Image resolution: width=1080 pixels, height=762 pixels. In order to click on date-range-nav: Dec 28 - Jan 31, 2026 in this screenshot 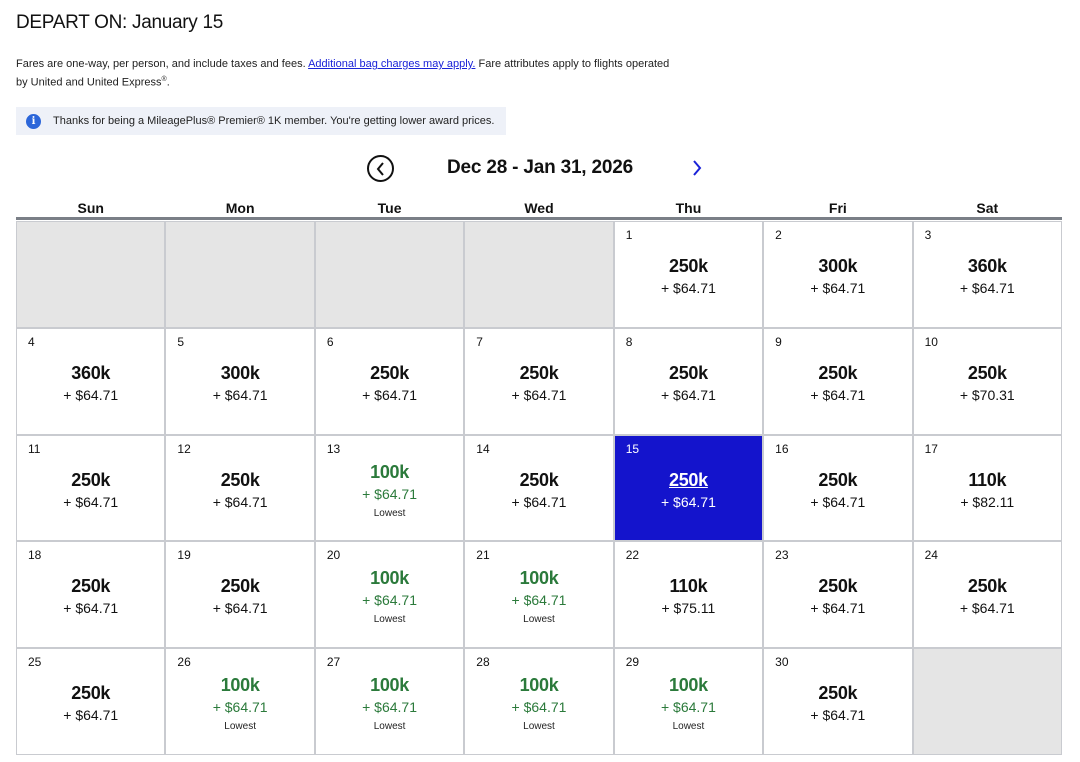, I will do `click(540, 168)`.